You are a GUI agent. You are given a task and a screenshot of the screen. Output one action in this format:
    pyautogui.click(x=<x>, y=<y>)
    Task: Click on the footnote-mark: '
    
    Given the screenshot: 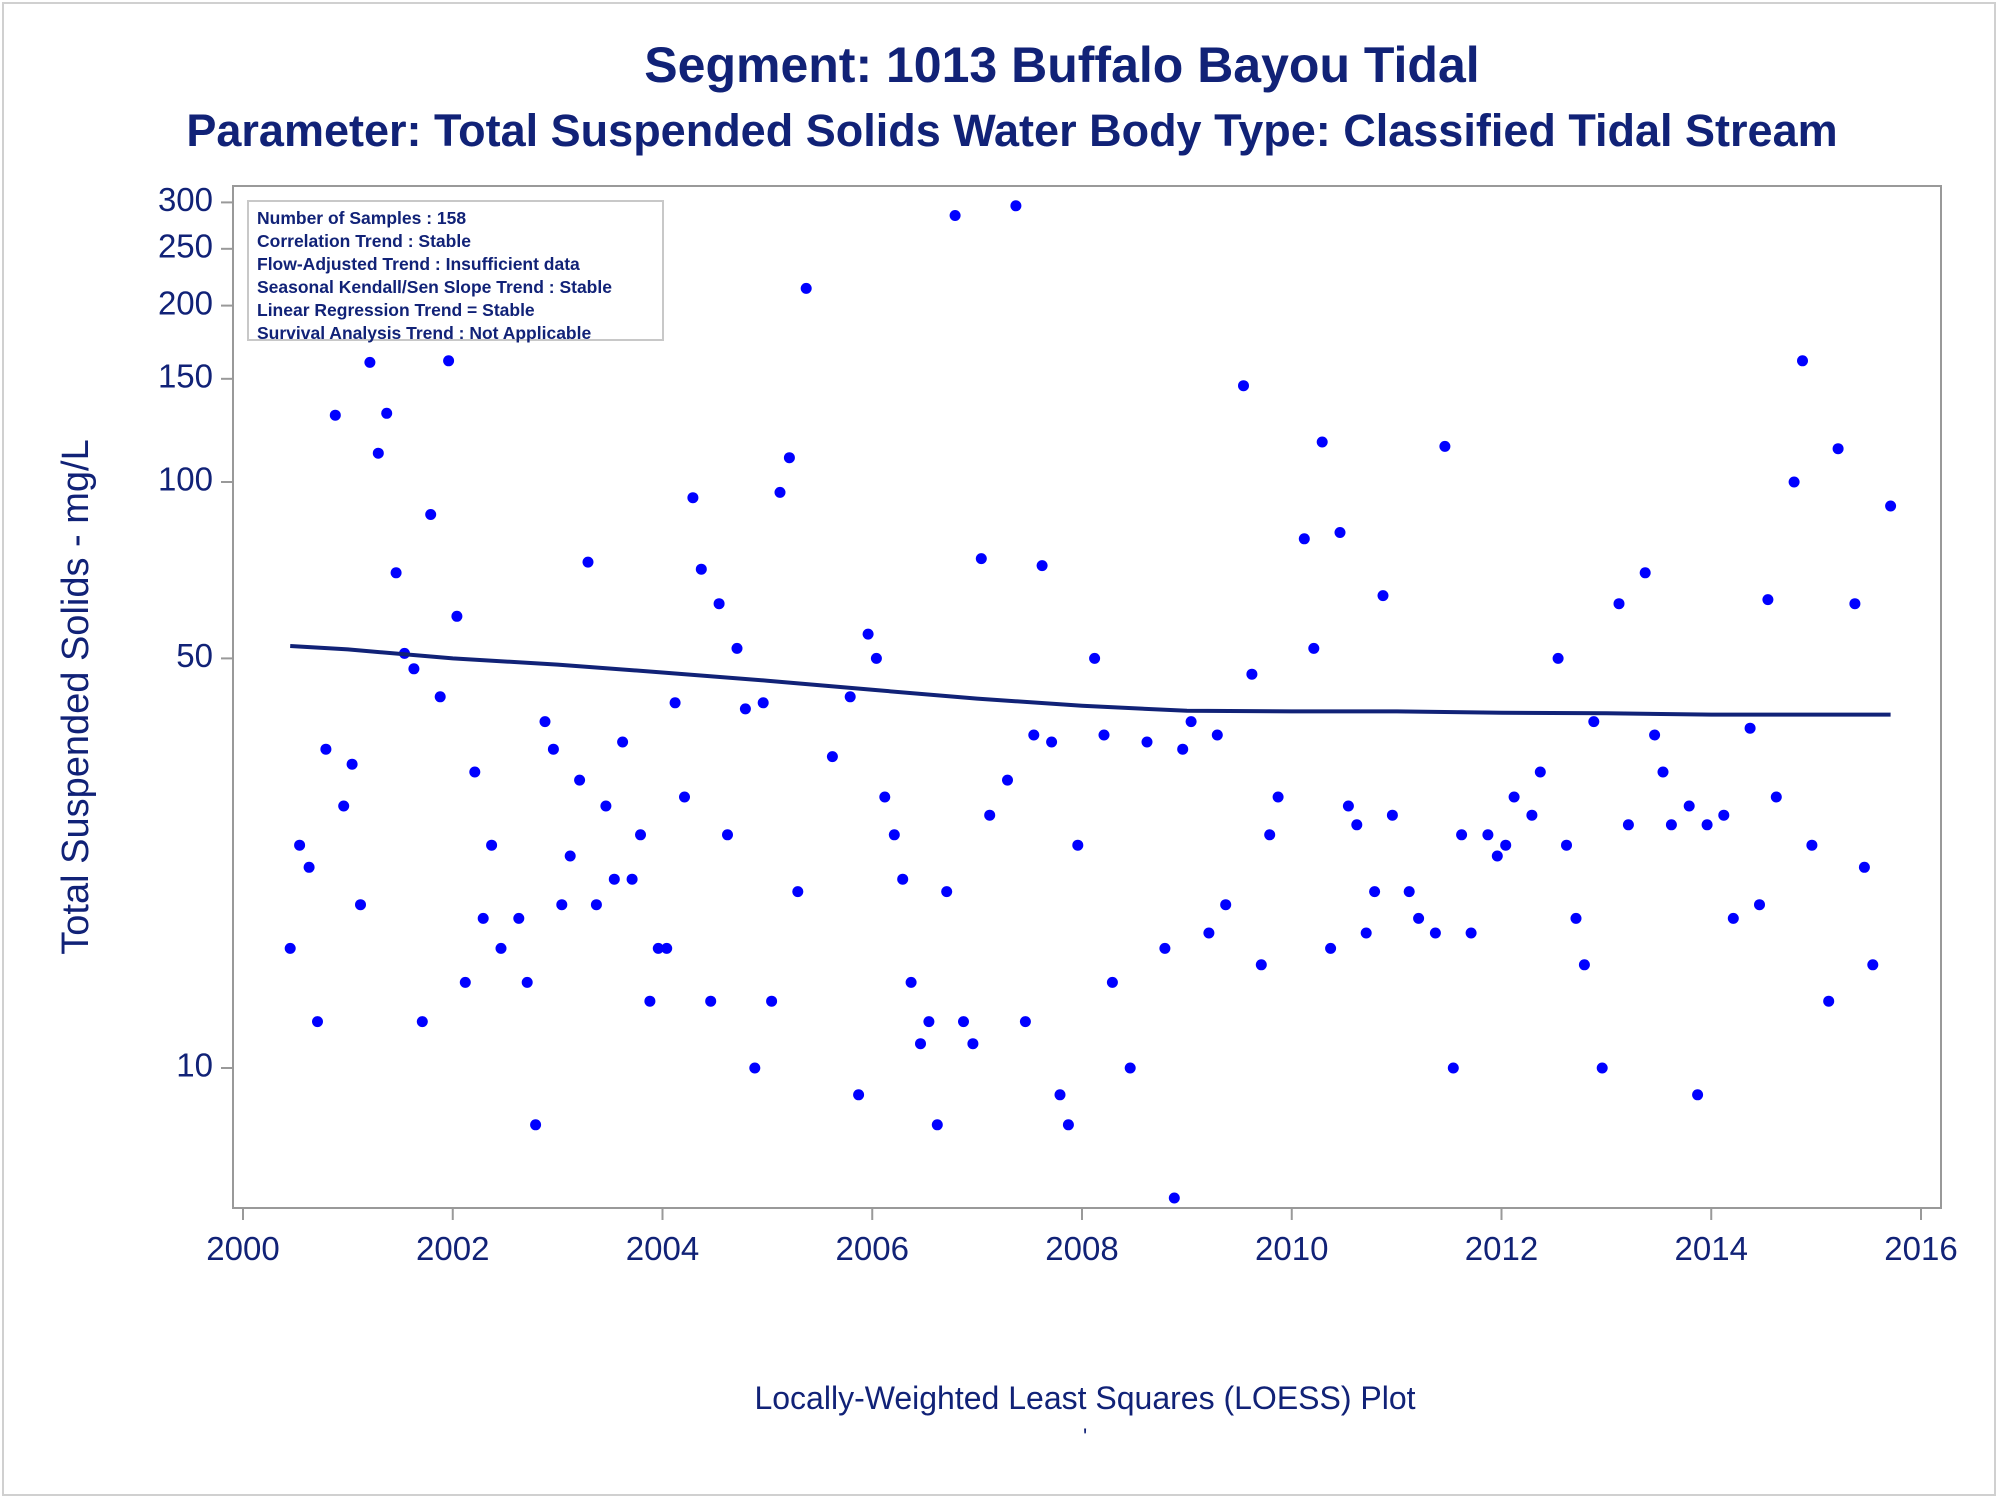 What is the action you would take?
    pyautogui.click(x=1085, y=1436)
    